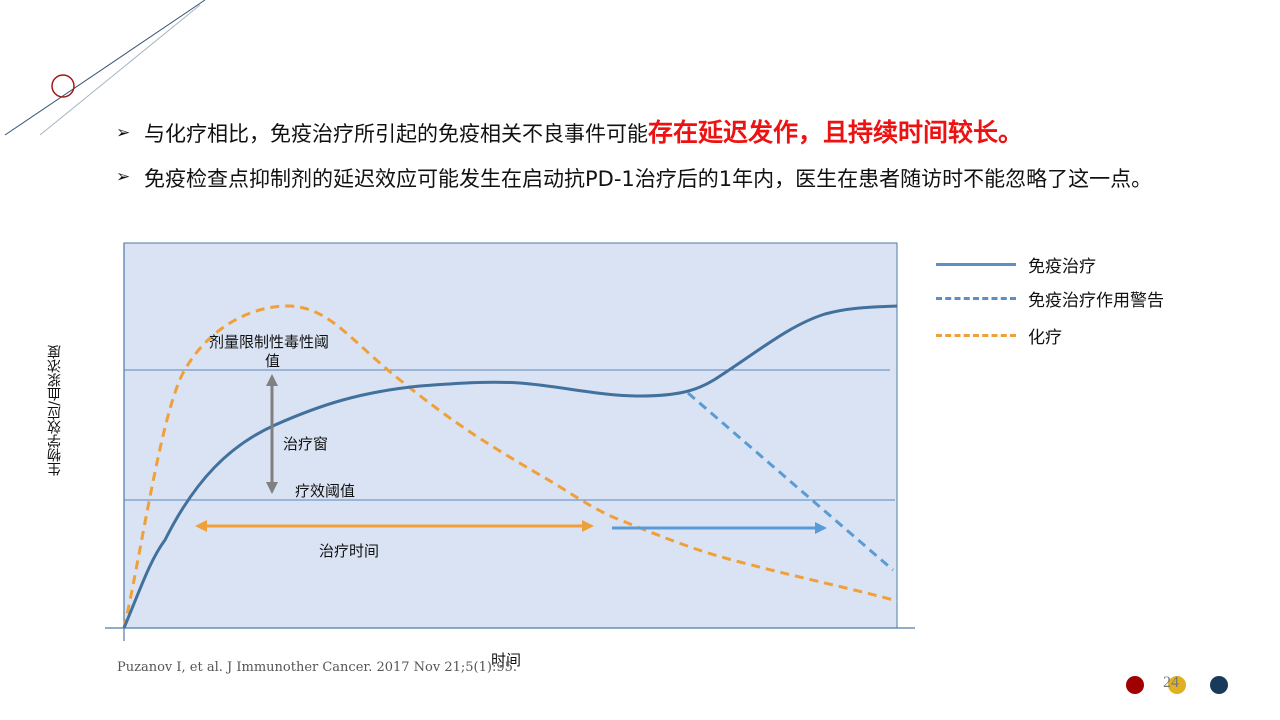 Image resolution: width=1280 pixels, height=720 pixels. I want to click on toxicity-threshold-label: 剂量限制性毒性阈, so click(269, 342).